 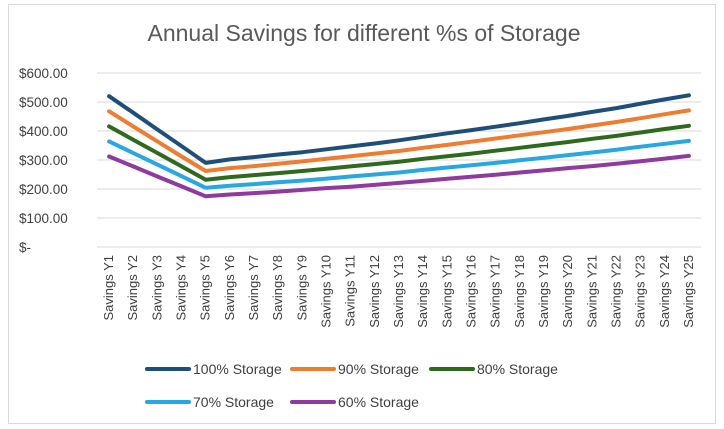 What do you see at coordinates (664, 291) in the screenshot?
I see `x-tick-label: Savings Y24` at bounding box center [664, 291].